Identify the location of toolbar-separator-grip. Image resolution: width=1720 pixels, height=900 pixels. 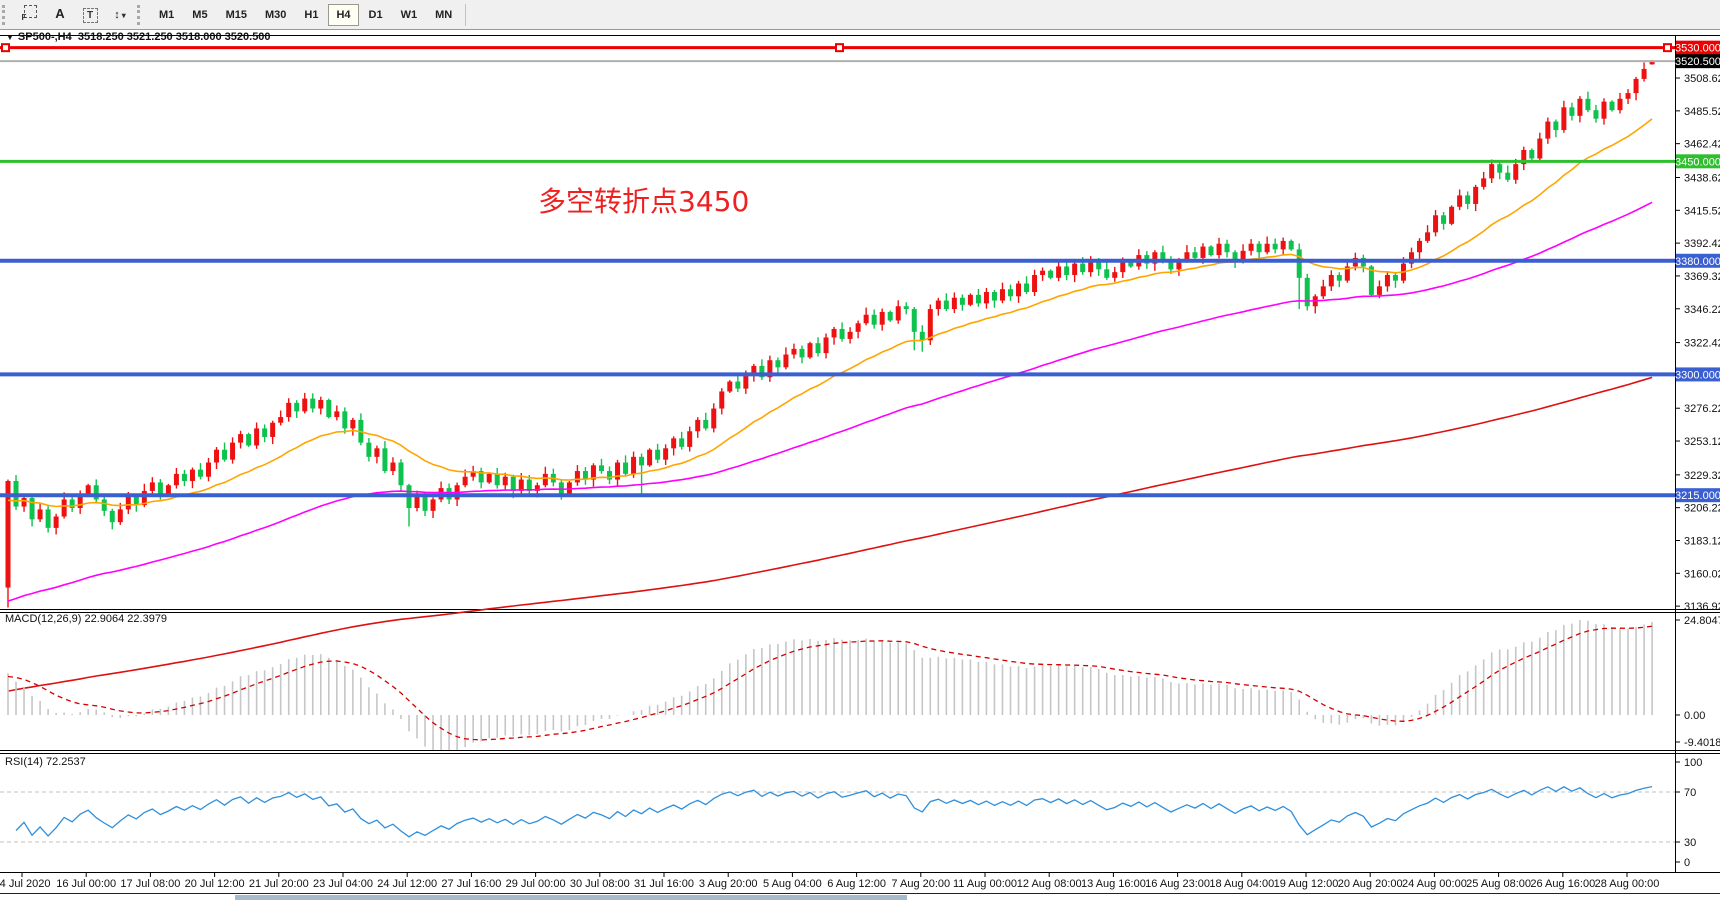
(142, 14).